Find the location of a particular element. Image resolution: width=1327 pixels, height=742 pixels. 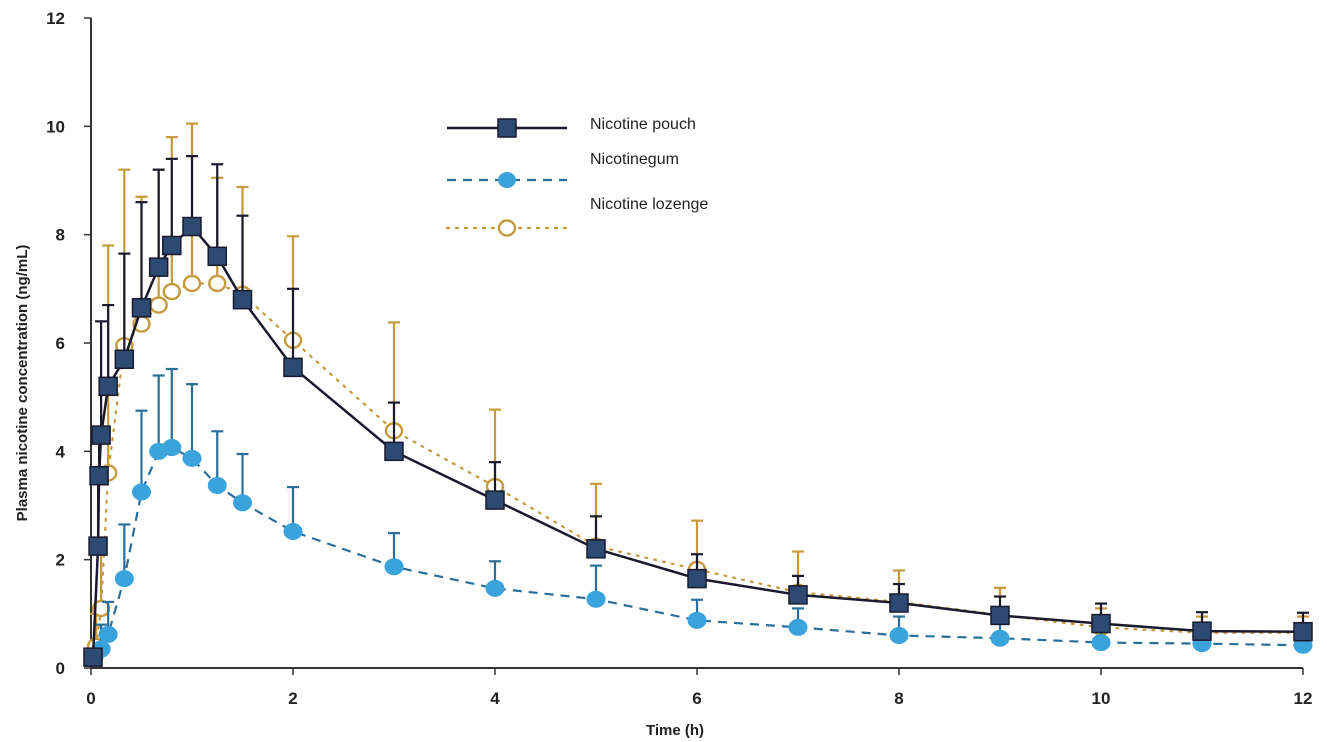

y-tick-label: 10 is located at coordinates (55, 126).